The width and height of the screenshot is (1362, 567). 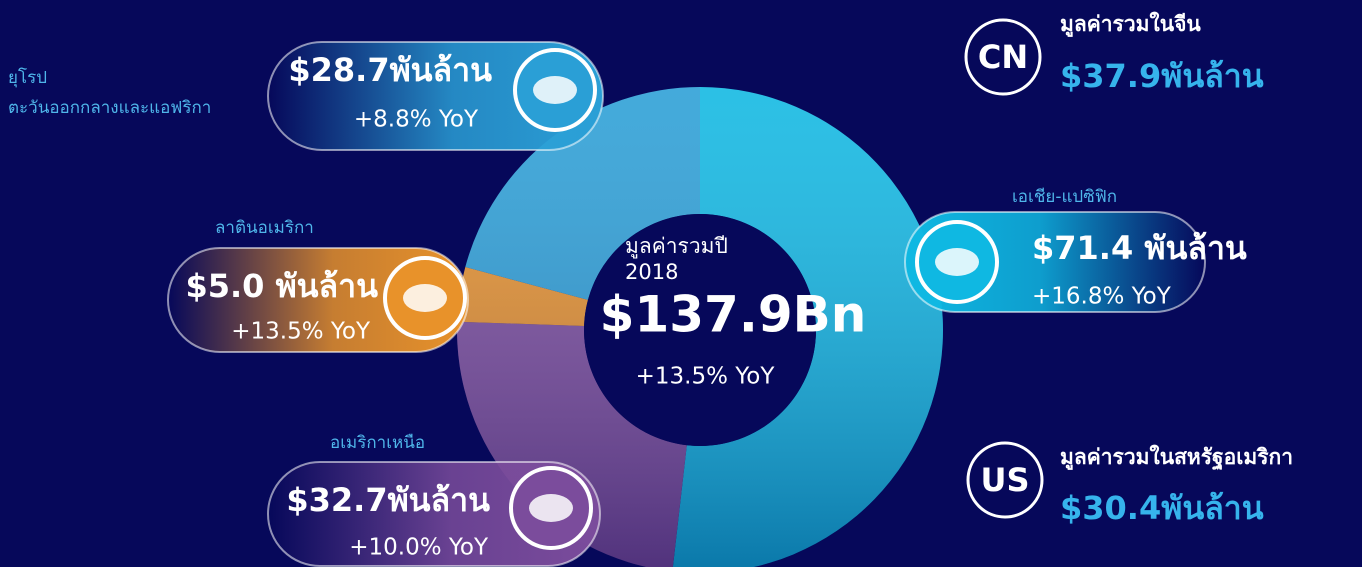 I want to click on region-growth: +10.0% YoY, so click(x=419, y=548).